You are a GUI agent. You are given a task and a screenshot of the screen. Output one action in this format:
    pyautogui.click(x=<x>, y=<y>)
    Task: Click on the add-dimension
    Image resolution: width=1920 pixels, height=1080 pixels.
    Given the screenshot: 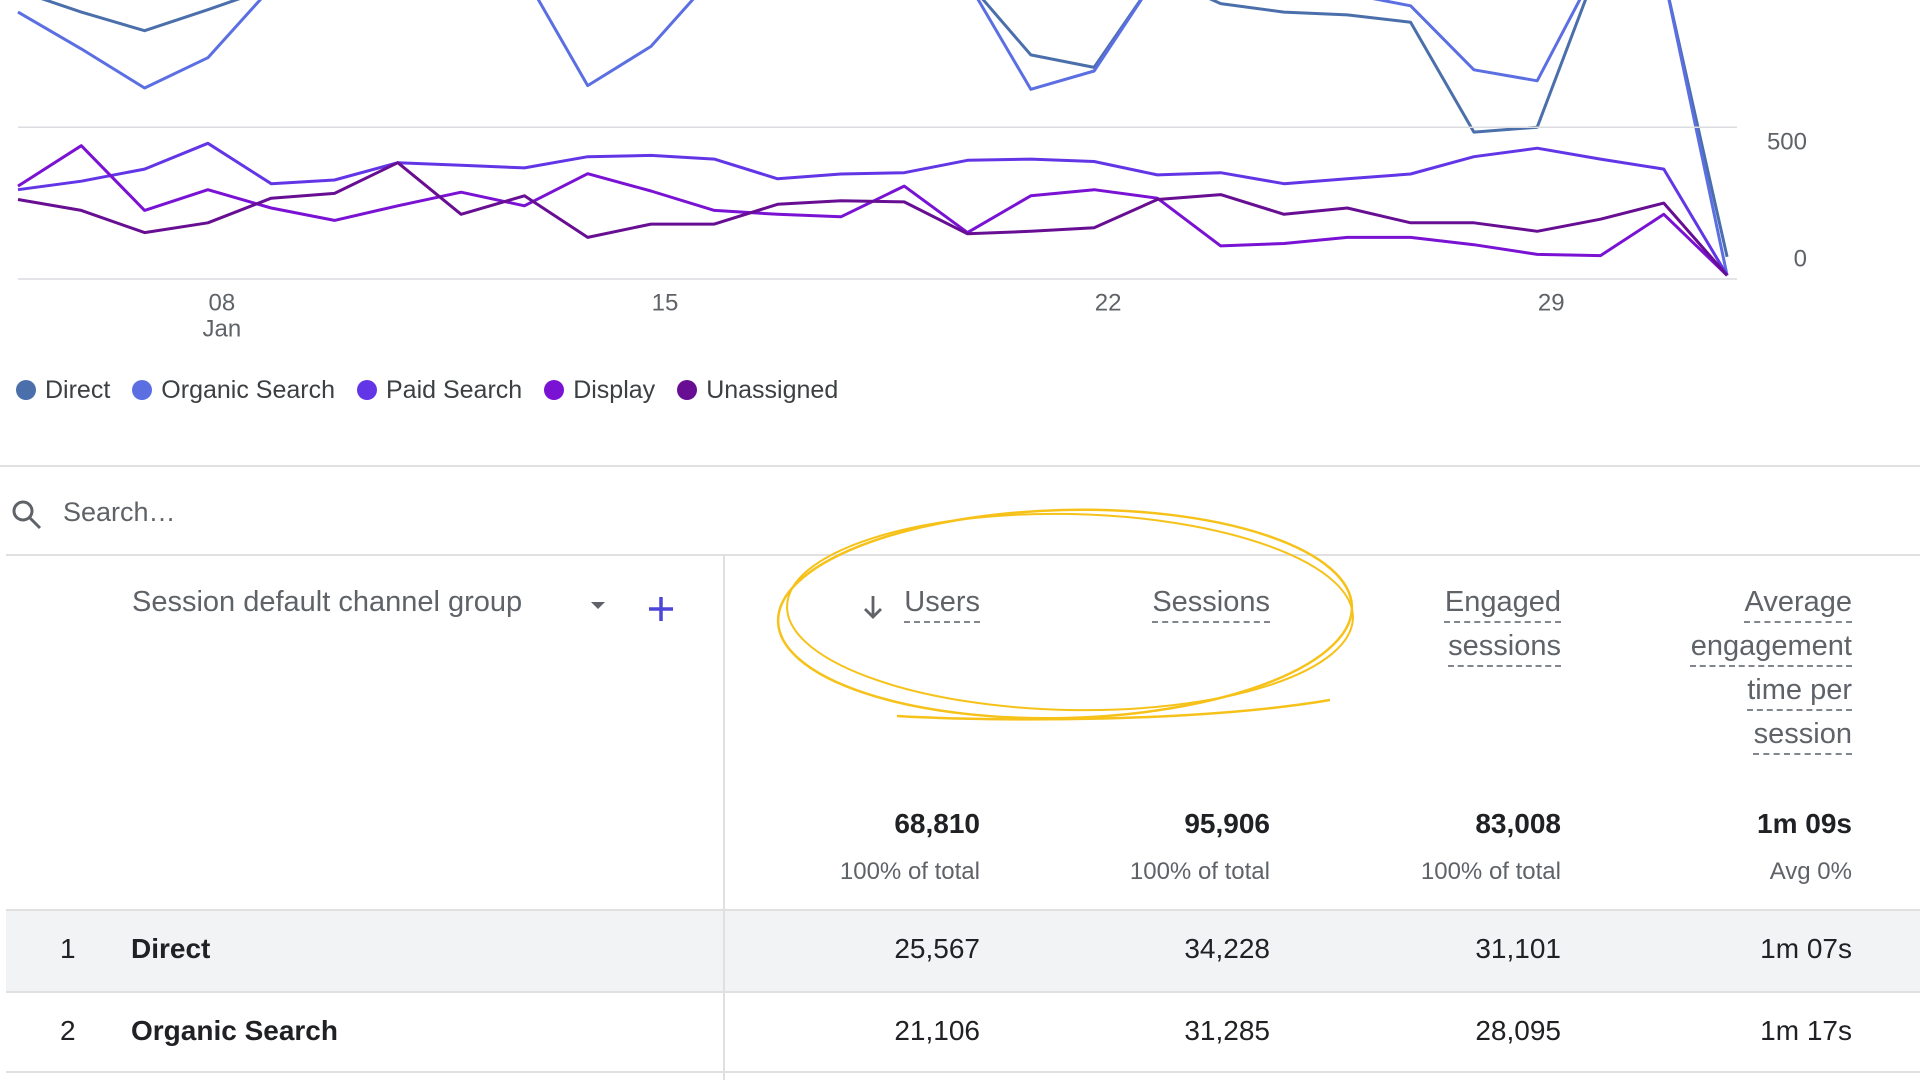 What is the action you would take?
    pyautogui.click(x=661, y=609)
    